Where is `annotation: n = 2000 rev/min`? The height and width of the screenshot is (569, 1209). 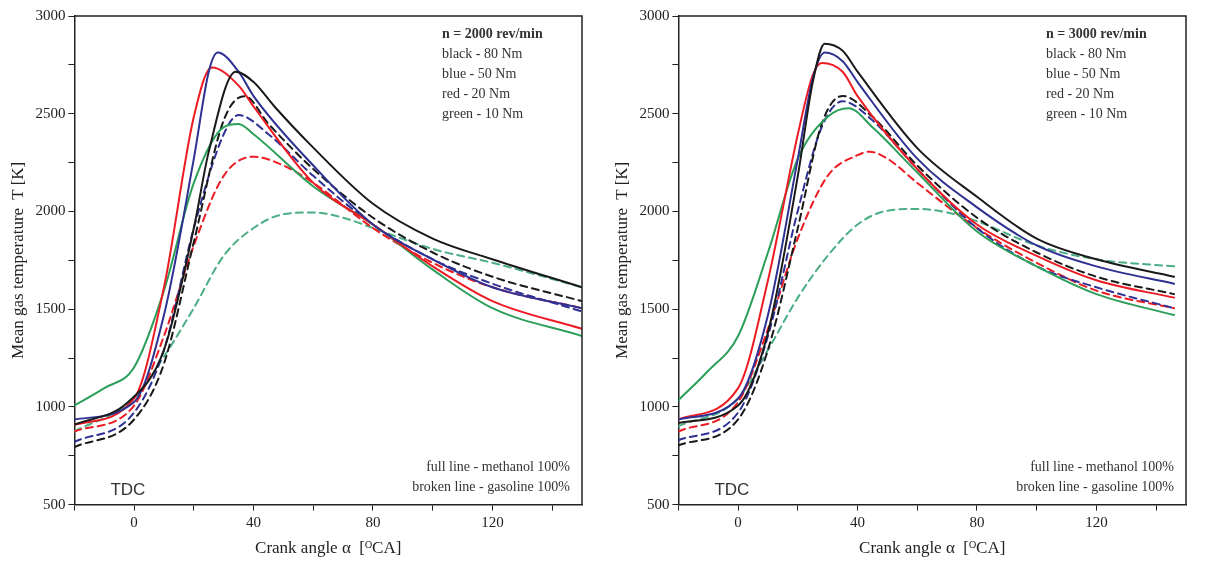
annotation: n = 2000 rev/min is located at coordinates (492, 33).